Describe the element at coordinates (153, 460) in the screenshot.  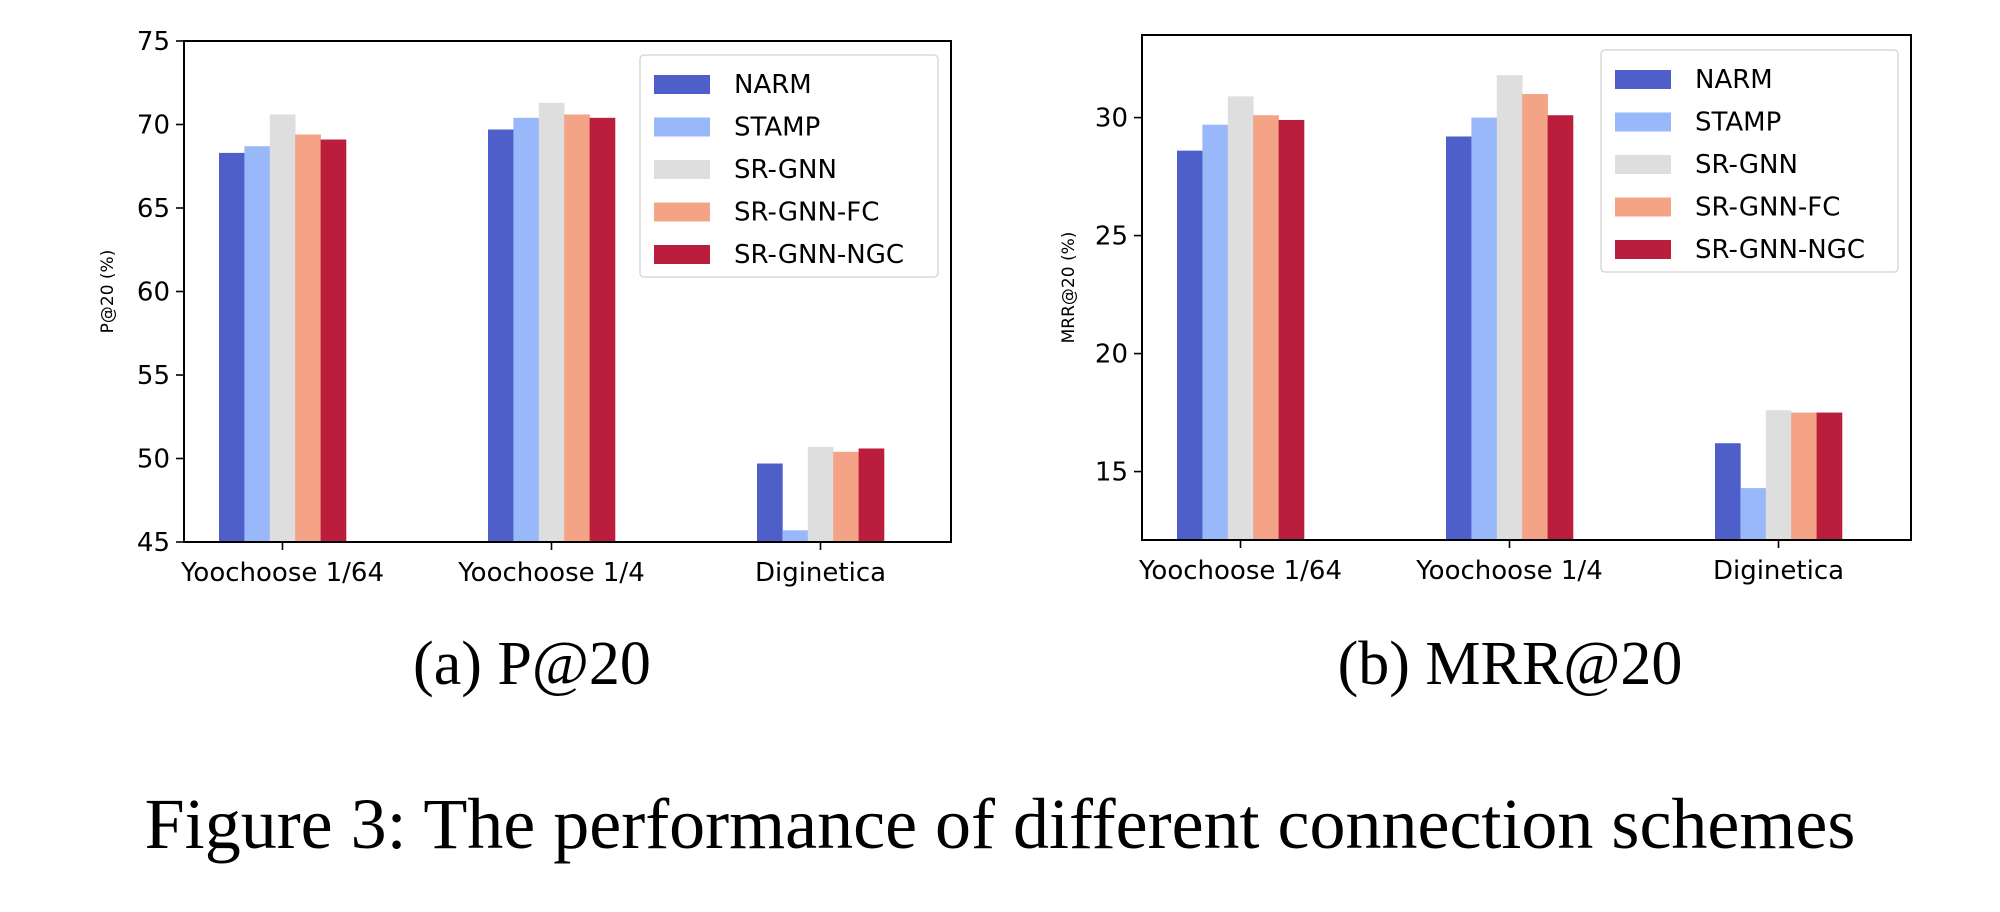
I see `y-tick-label: 50` at that location.